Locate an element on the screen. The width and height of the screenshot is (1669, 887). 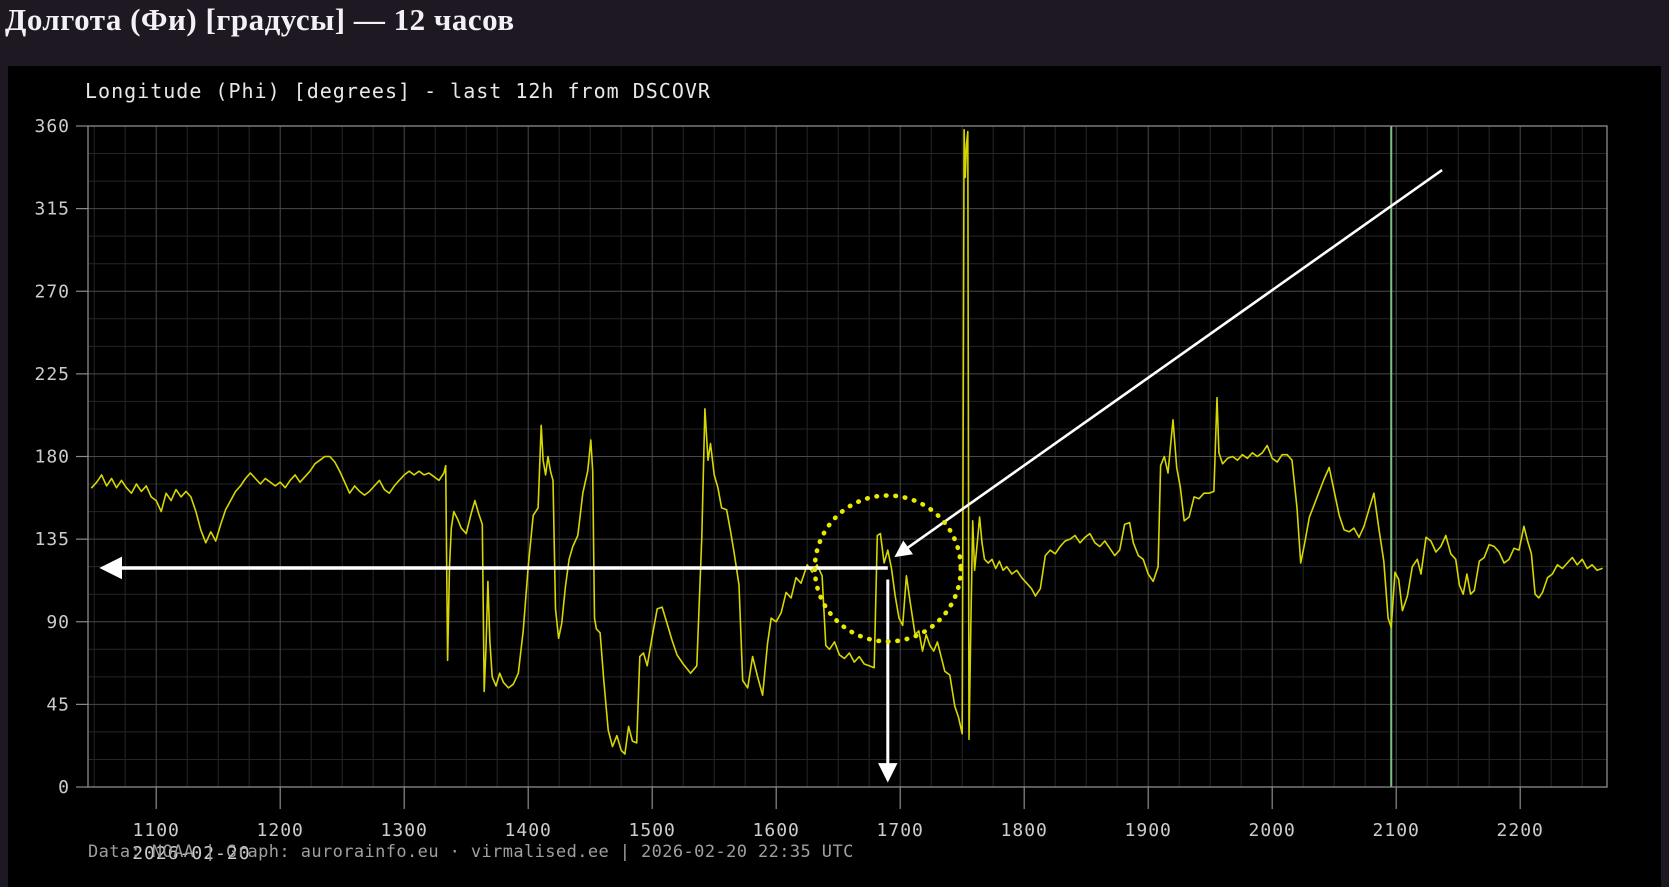
x-tick-label: 1800 is located at coordinates (1024, 830).